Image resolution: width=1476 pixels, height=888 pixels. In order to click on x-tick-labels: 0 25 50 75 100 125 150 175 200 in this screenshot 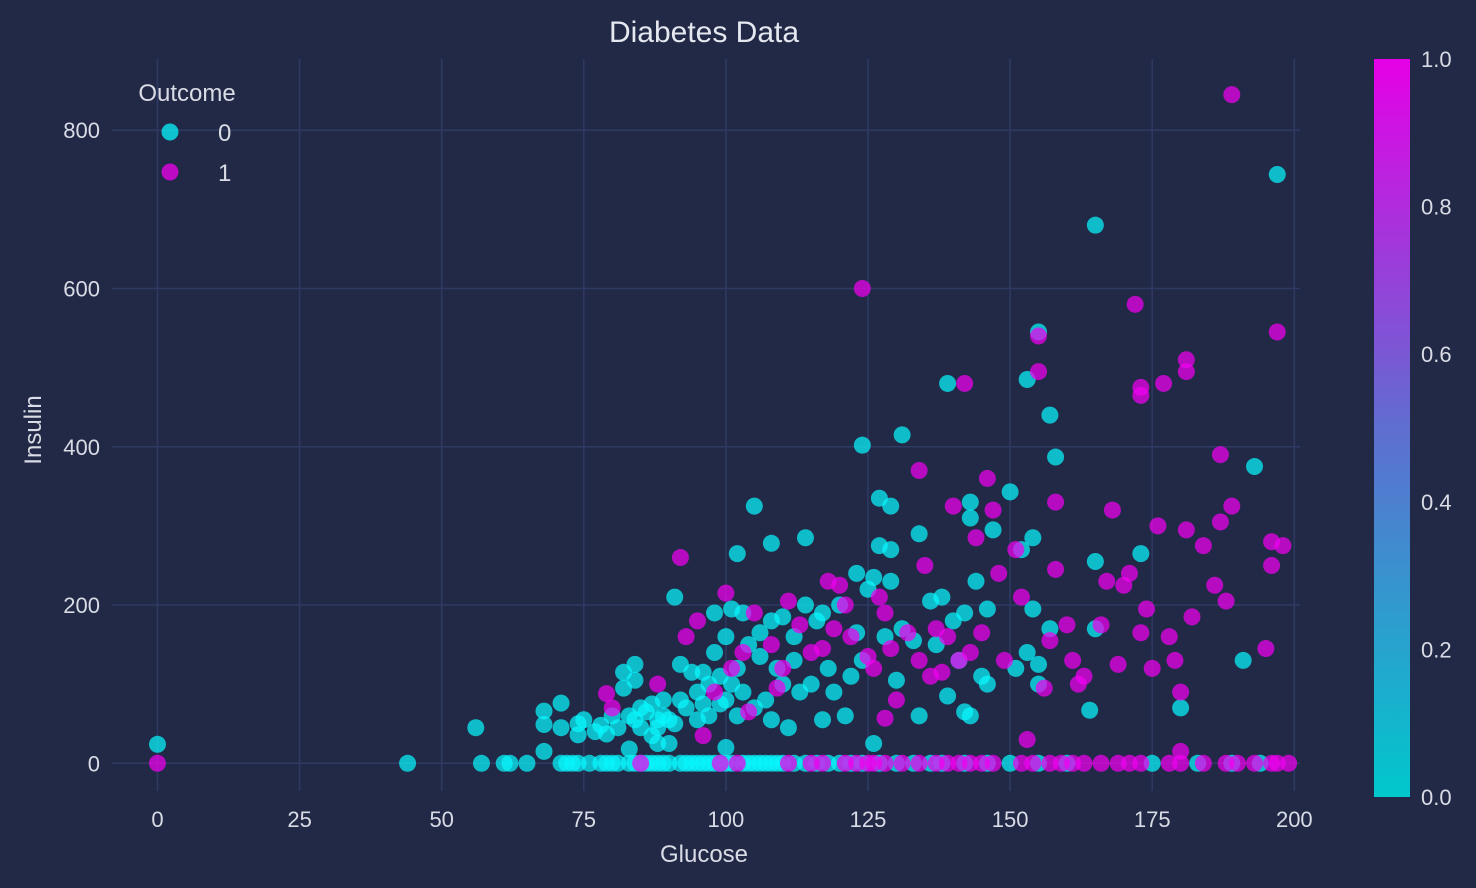, I will do `click(731, 819)`.